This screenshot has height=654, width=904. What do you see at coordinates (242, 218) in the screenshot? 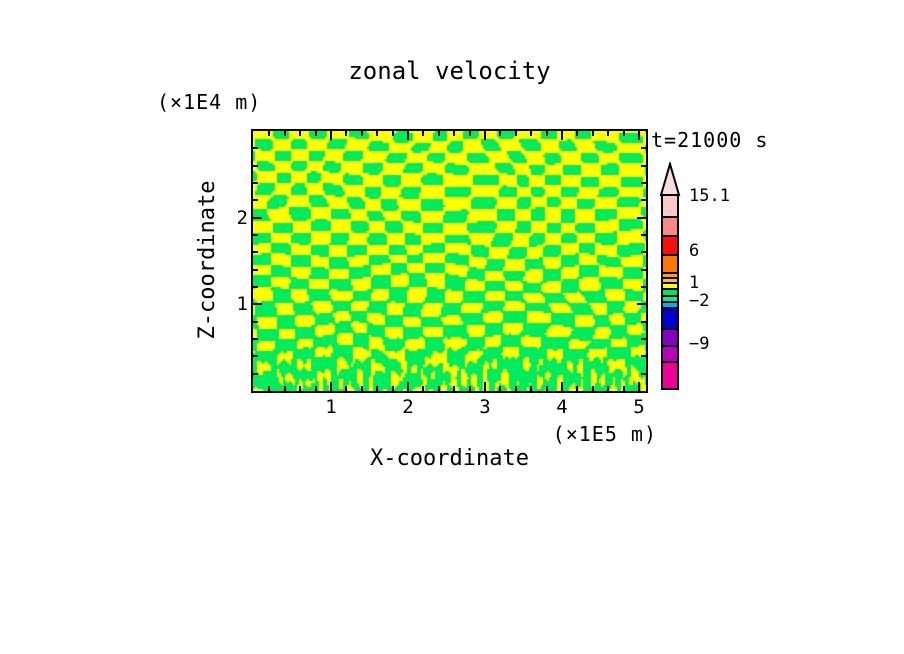
I see `y-tick-label: 2` at bounding box center [242, 218].